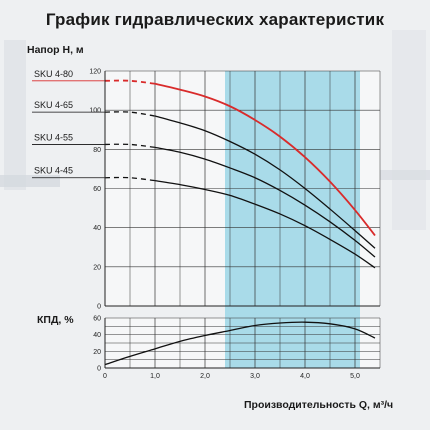 The height and width of the screenshot is (430, 430). What do you see at coordinates (95, 111) in the screenshot?
I see `head-y-tick-label: 100` at bounding box center [95, 111].